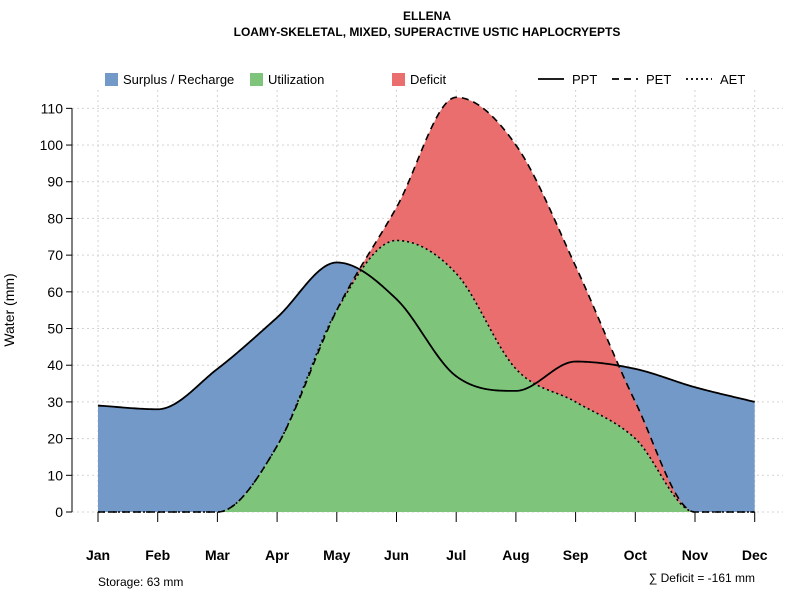 The width and height of the screenshot is (800, 600). What do you see at coordinates (55, 402) in the screenshot?
I see `y-tick-label-30: 30` at bounding box center [55, 402].